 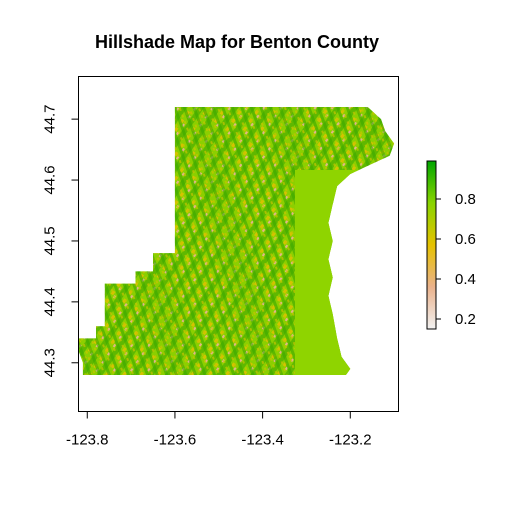 I want to click on x-tick-label: -123.4, so click(x=262, y=440).